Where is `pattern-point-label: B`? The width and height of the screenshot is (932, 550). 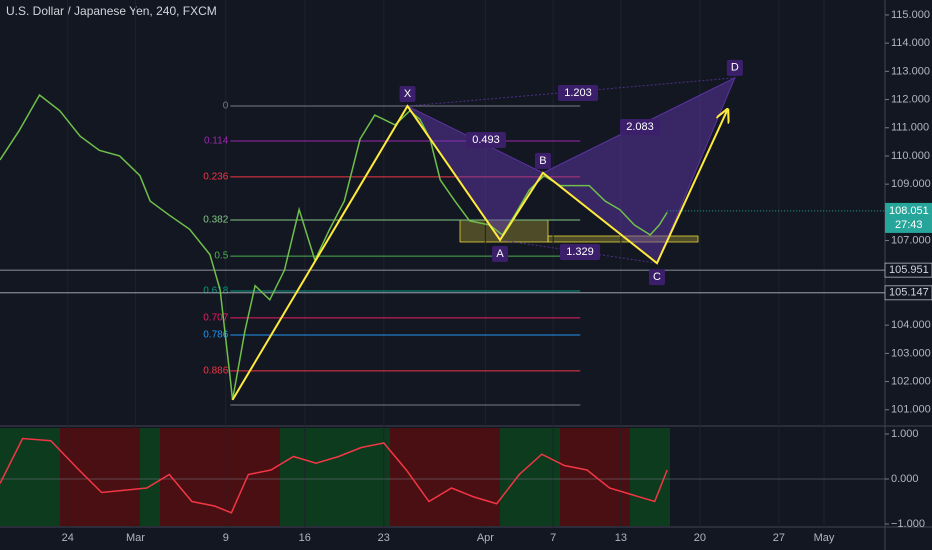
pattern-point-label: B is located at coordinates (542, 161).